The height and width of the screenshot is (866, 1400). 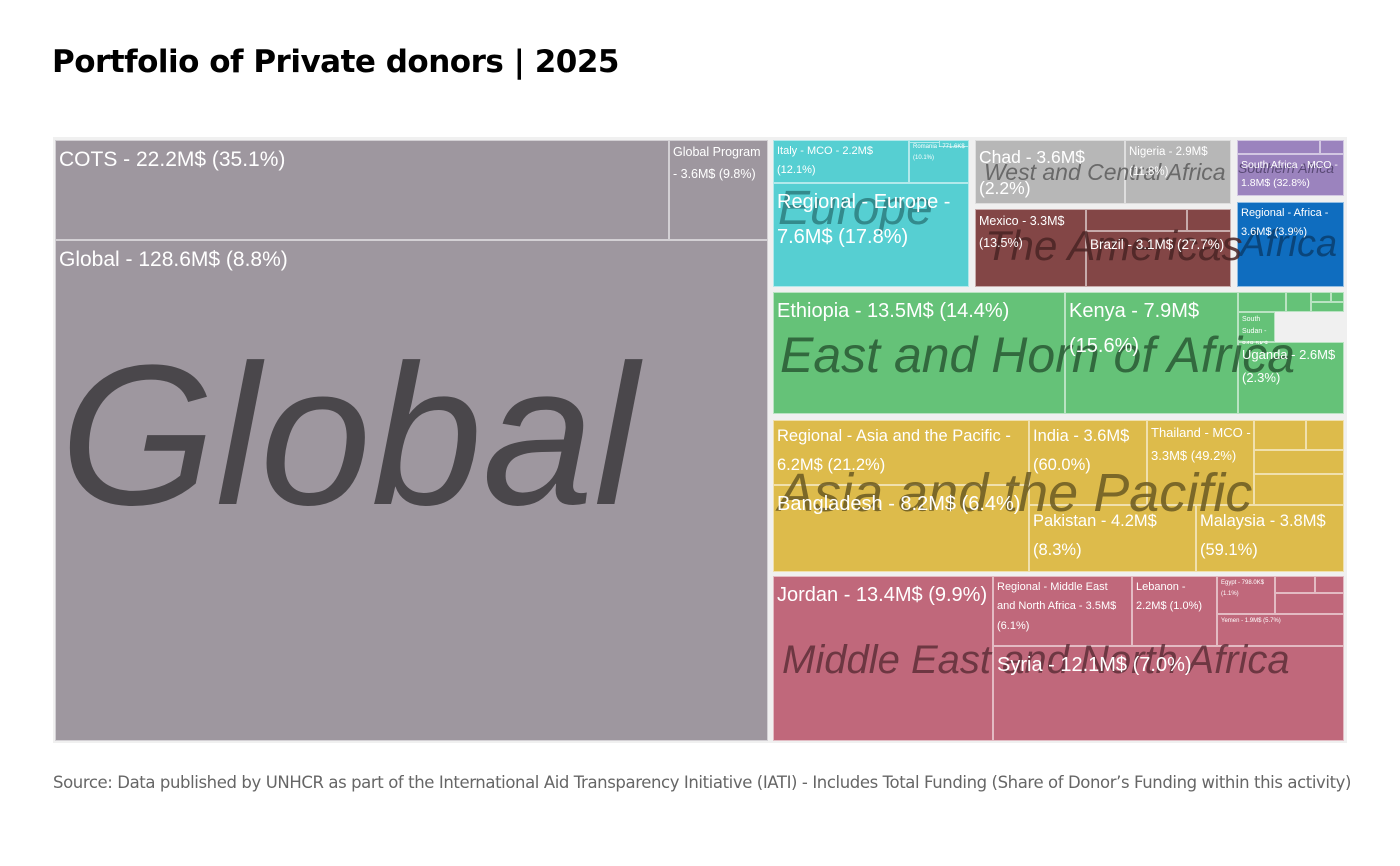 I want to click on treemap-cell-lebanon, so click(x=1174, y=611).